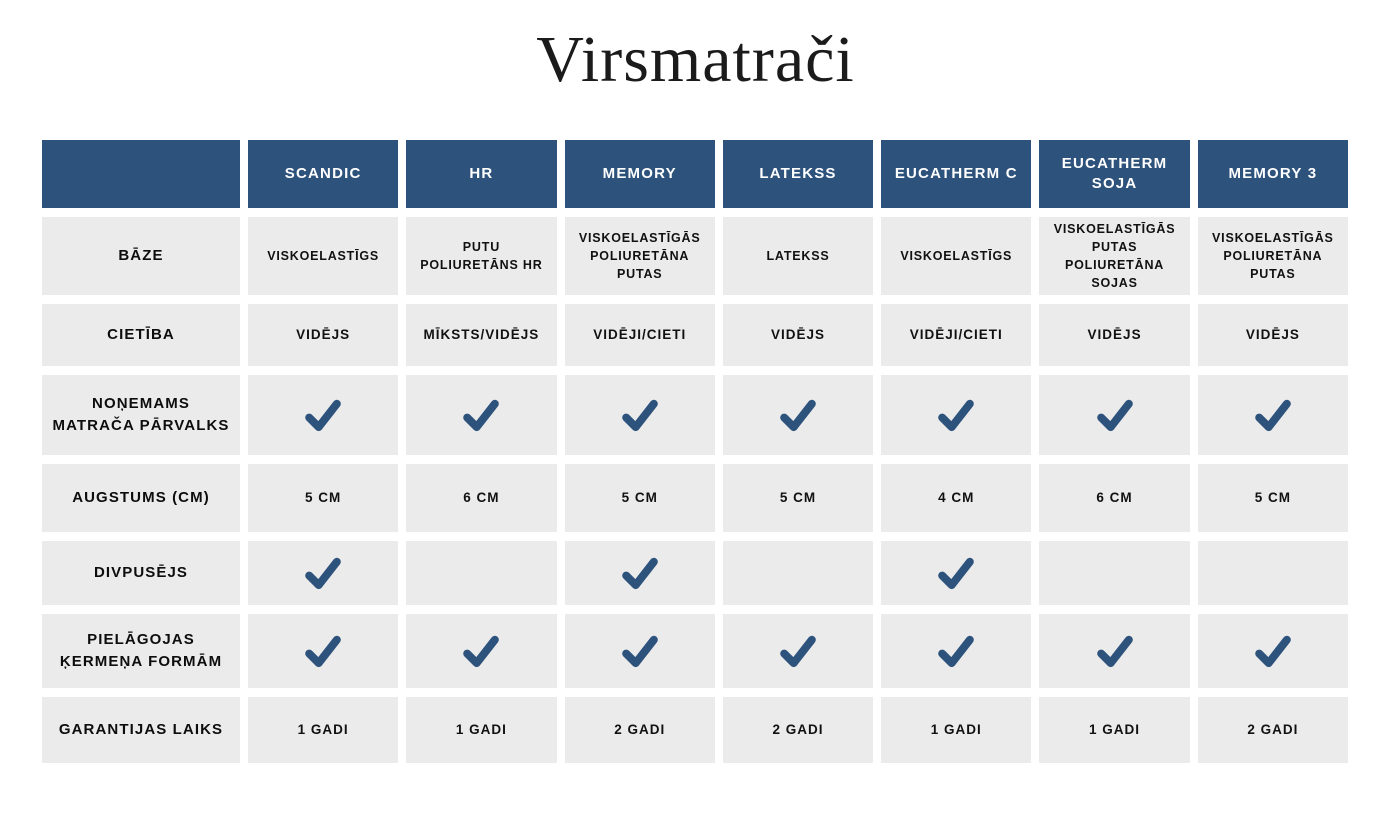 The width and height of the screenshot is (1391, 813). I want to click on row-label: DIVPUSĒJS, so click(141, 573).